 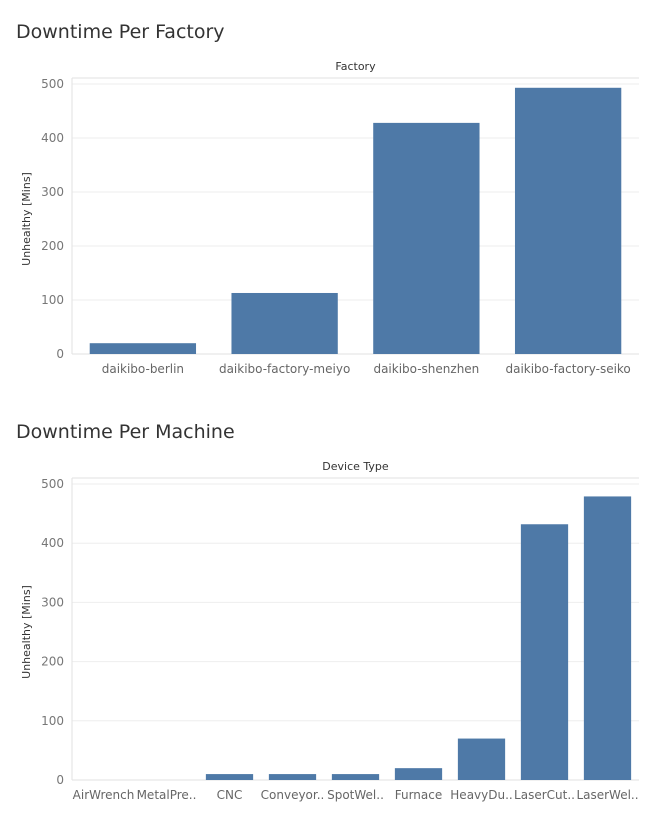 What do you see at coordinates (544, 652) in the screenshot?
I see `bar-lasercut` at bounding box center [544, 652].